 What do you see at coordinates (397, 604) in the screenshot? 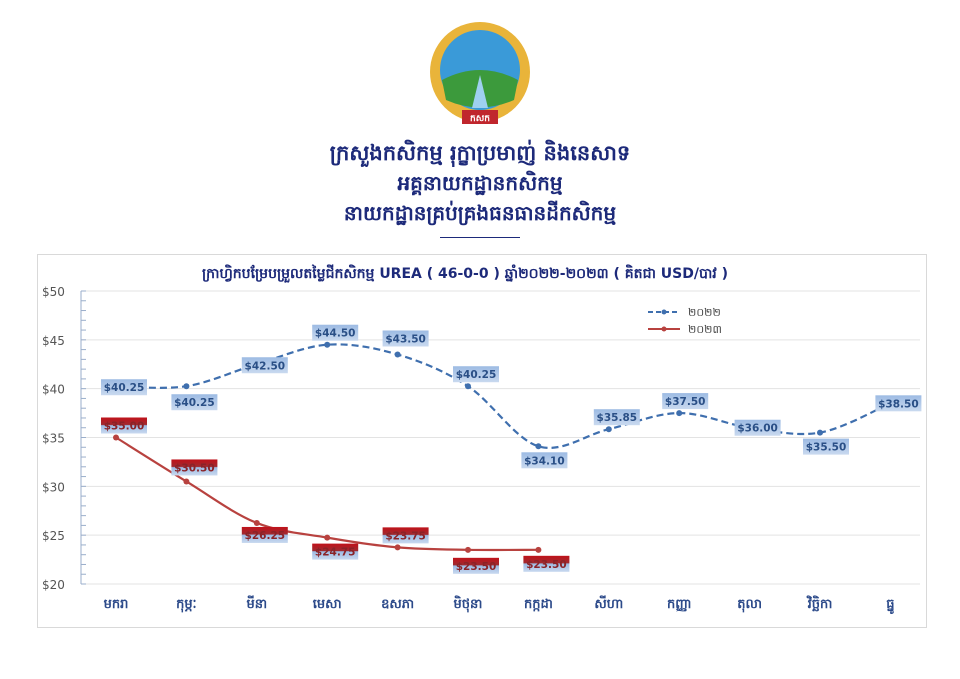
I see `x-tick-label: ឧសភា` at bounding box center [397, 604].